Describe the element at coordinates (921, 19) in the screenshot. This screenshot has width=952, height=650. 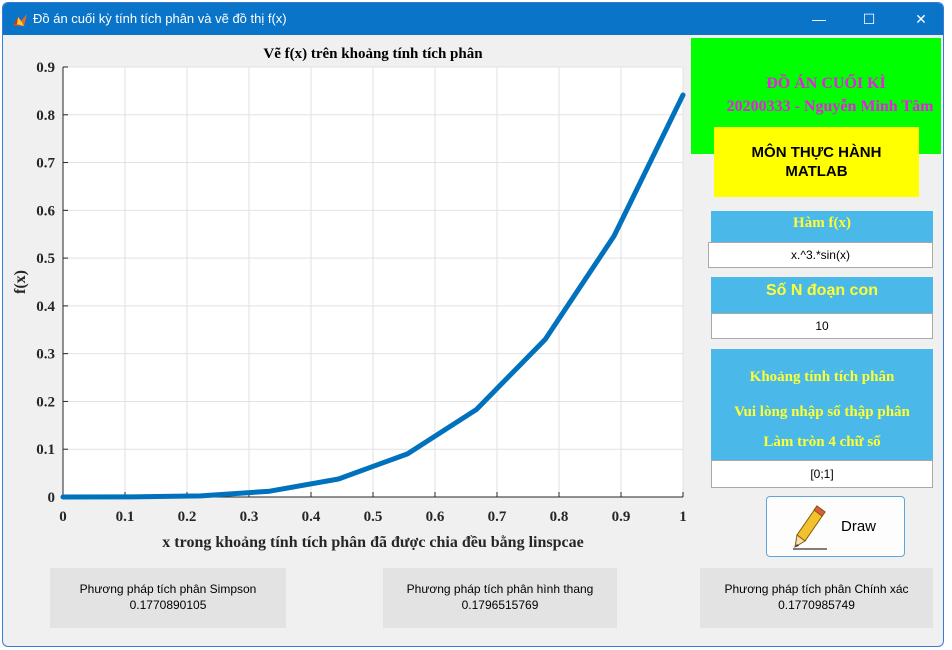
I see `close-button: ✕` at that location.